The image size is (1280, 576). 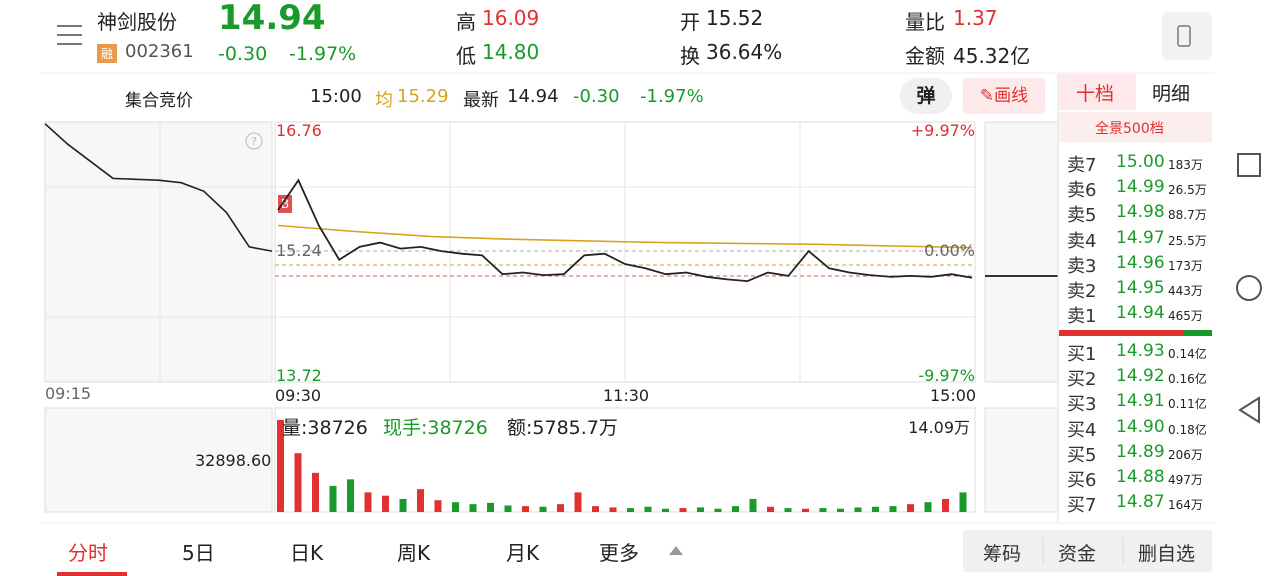 I want to click on book-price: 14.91, so click(x=1140, y=401).